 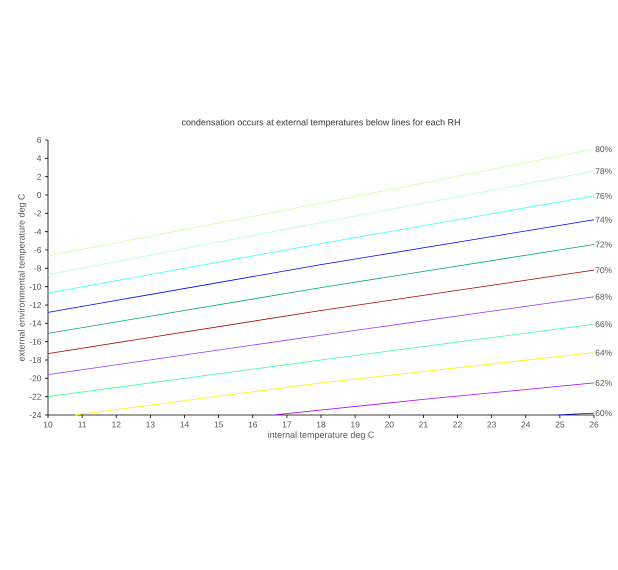 What do you see at coordinates (604, 297) in the screenshot?
I see `series-label: 68%` at bounding box center [604, 297].